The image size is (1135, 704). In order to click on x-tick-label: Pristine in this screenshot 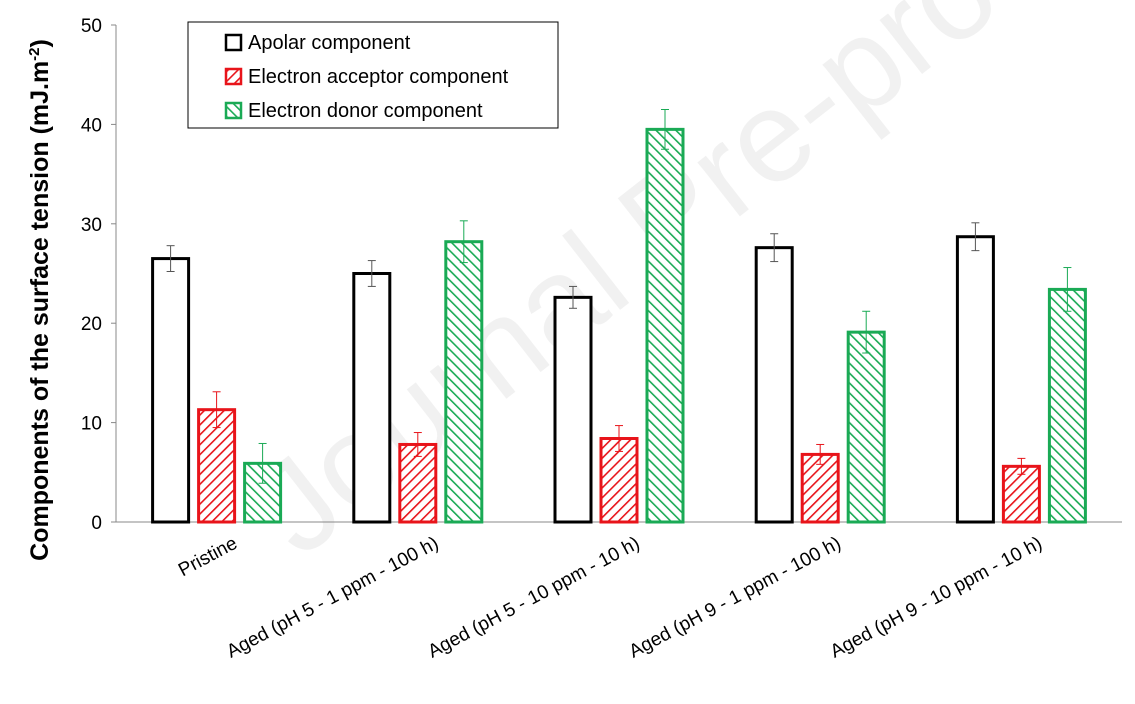, I will do `click(208, 557)`.